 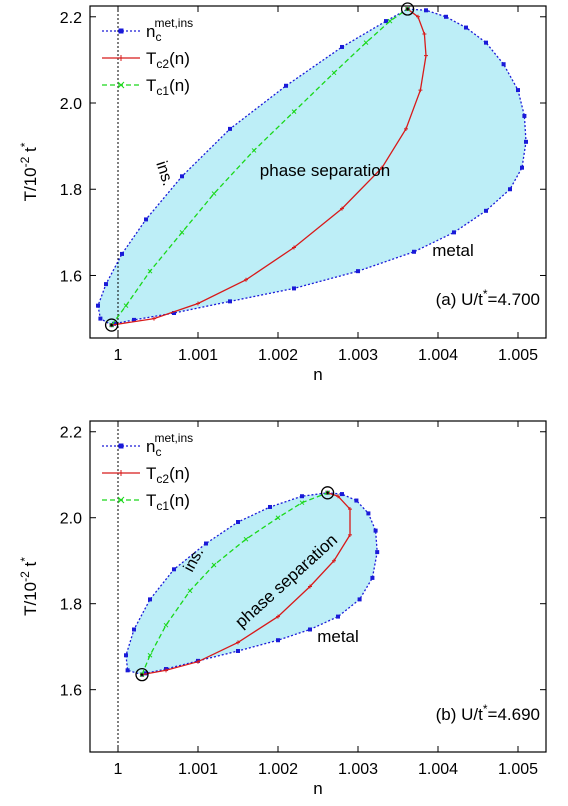 I want to click on text-span: =4.690, so click(x=514, y=714).